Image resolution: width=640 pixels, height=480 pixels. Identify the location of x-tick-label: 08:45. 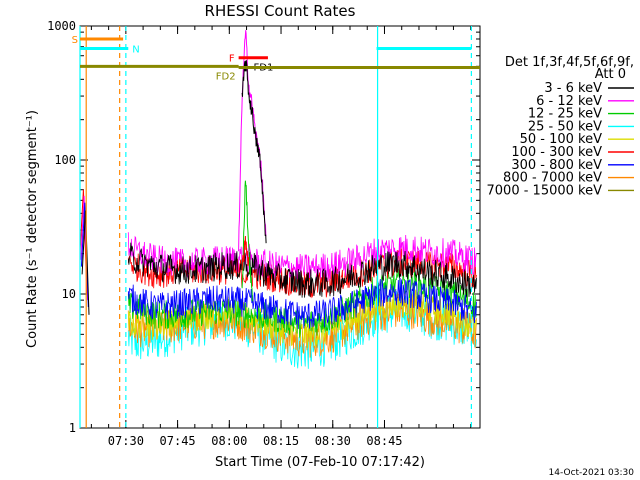
(384, 441).